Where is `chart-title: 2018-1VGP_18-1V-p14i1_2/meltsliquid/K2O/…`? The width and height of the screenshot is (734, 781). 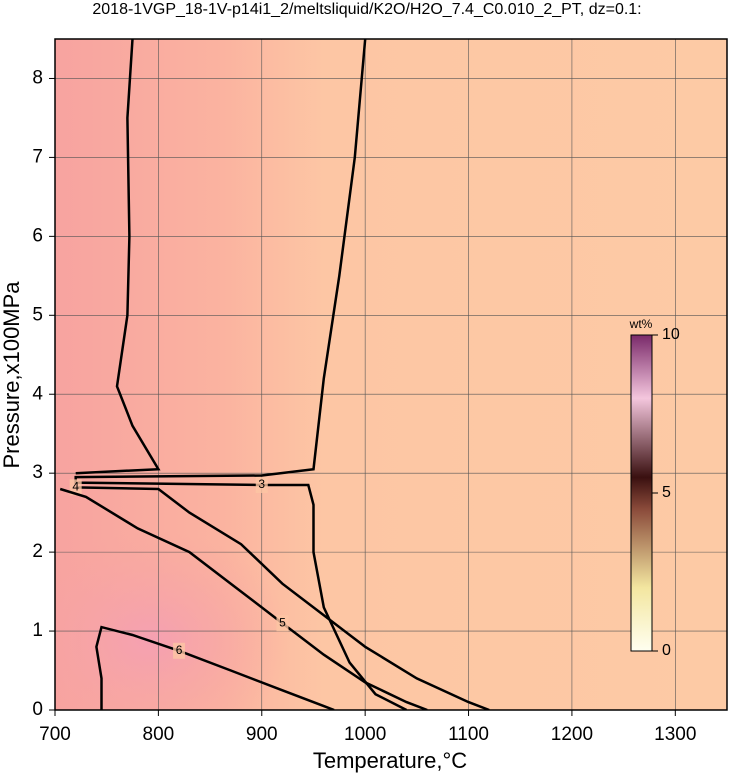 chart-title: 2018-1VGP_18-1V-p14i1_2/meltsliquid/K2O/… is located at coordinates (366, 9).